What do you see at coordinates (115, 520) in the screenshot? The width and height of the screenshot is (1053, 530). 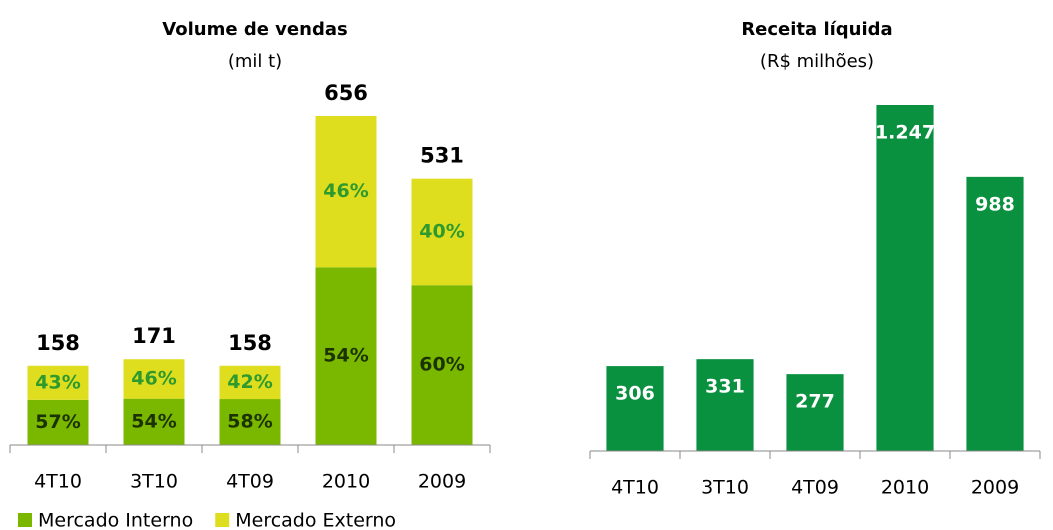 I see `legend-label: Mercado Interno` at bounding box center [115, 520].